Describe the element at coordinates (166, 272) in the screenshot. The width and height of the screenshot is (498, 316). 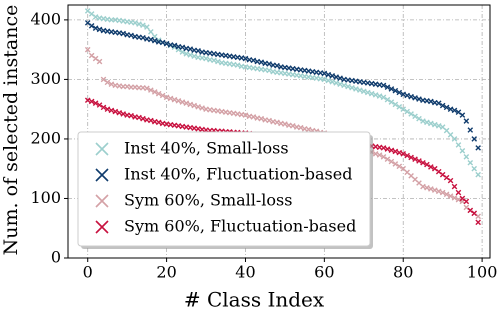
I see `x-tick-label: 20` at that location.